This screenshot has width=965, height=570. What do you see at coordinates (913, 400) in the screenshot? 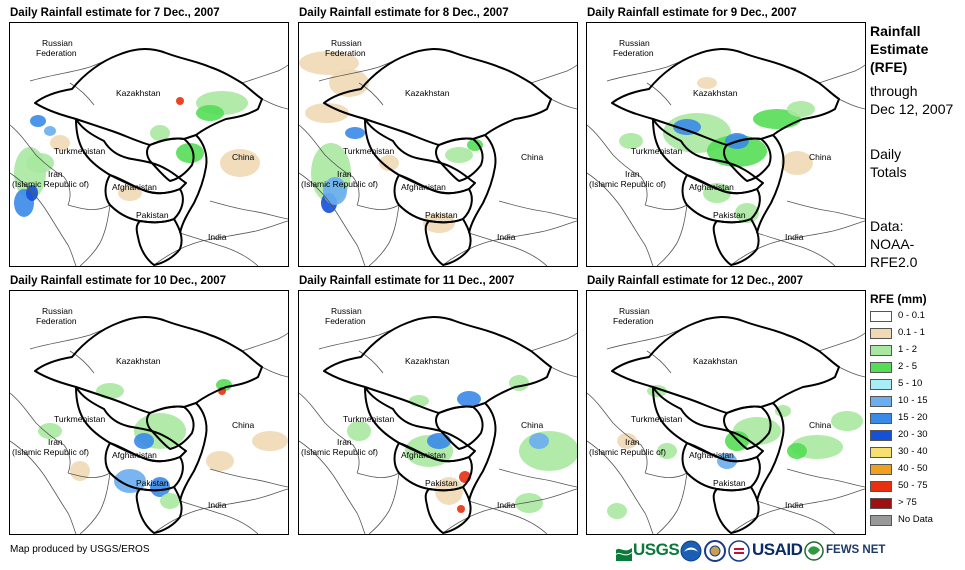
I see `legend-label: 10 - 15` at bounding box center [913, 400].